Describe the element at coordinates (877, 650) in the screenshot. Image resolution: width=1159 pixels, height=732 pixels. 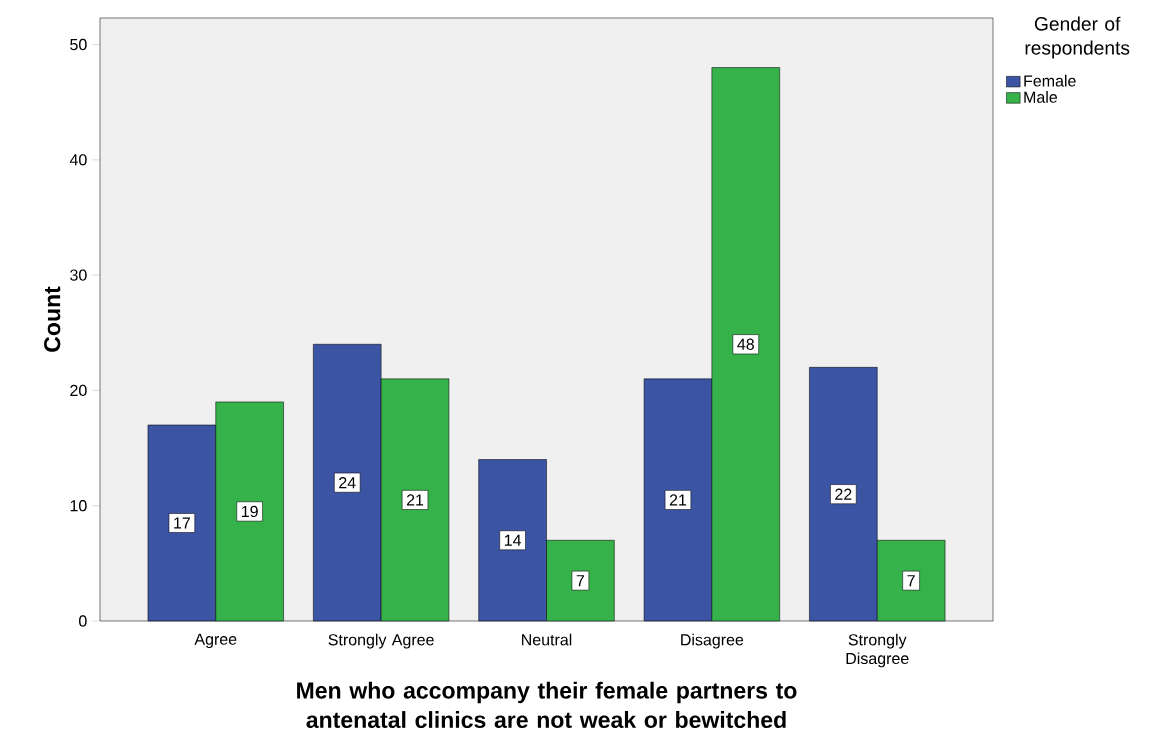
I see `x-tick-label: Strongly Disagree` at that location.